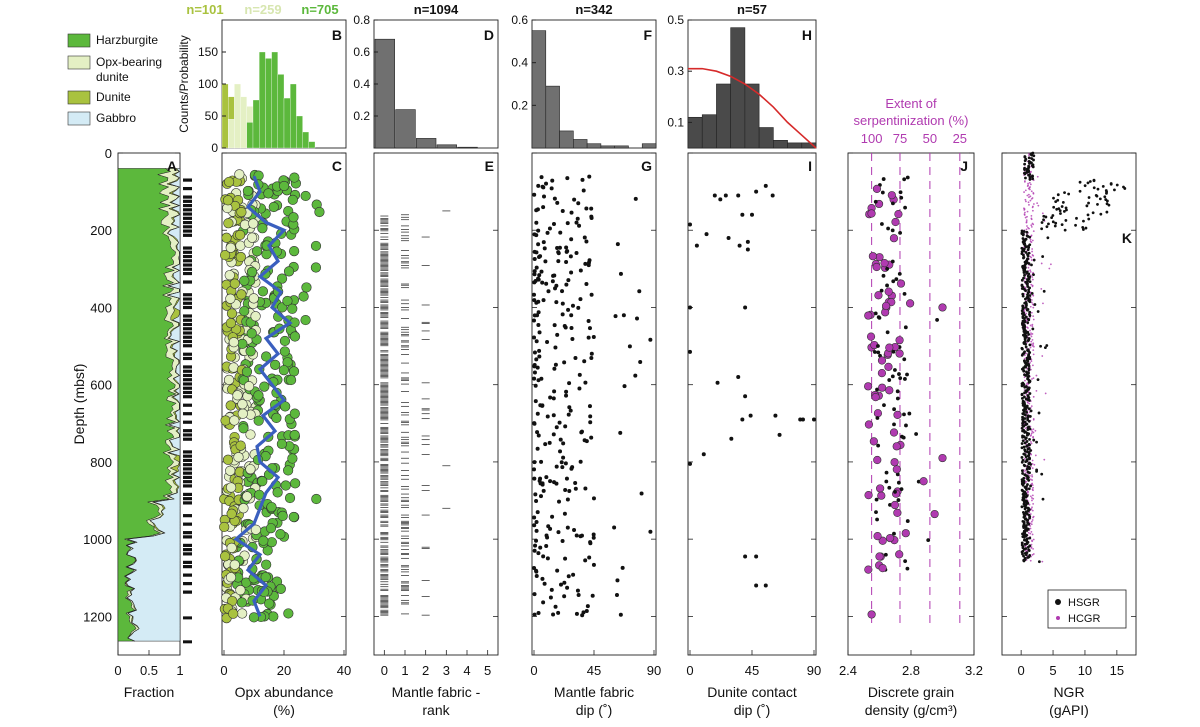 The image size is (1200, 727). I want to click on legend-swatch-dunite, so click(79, 97).